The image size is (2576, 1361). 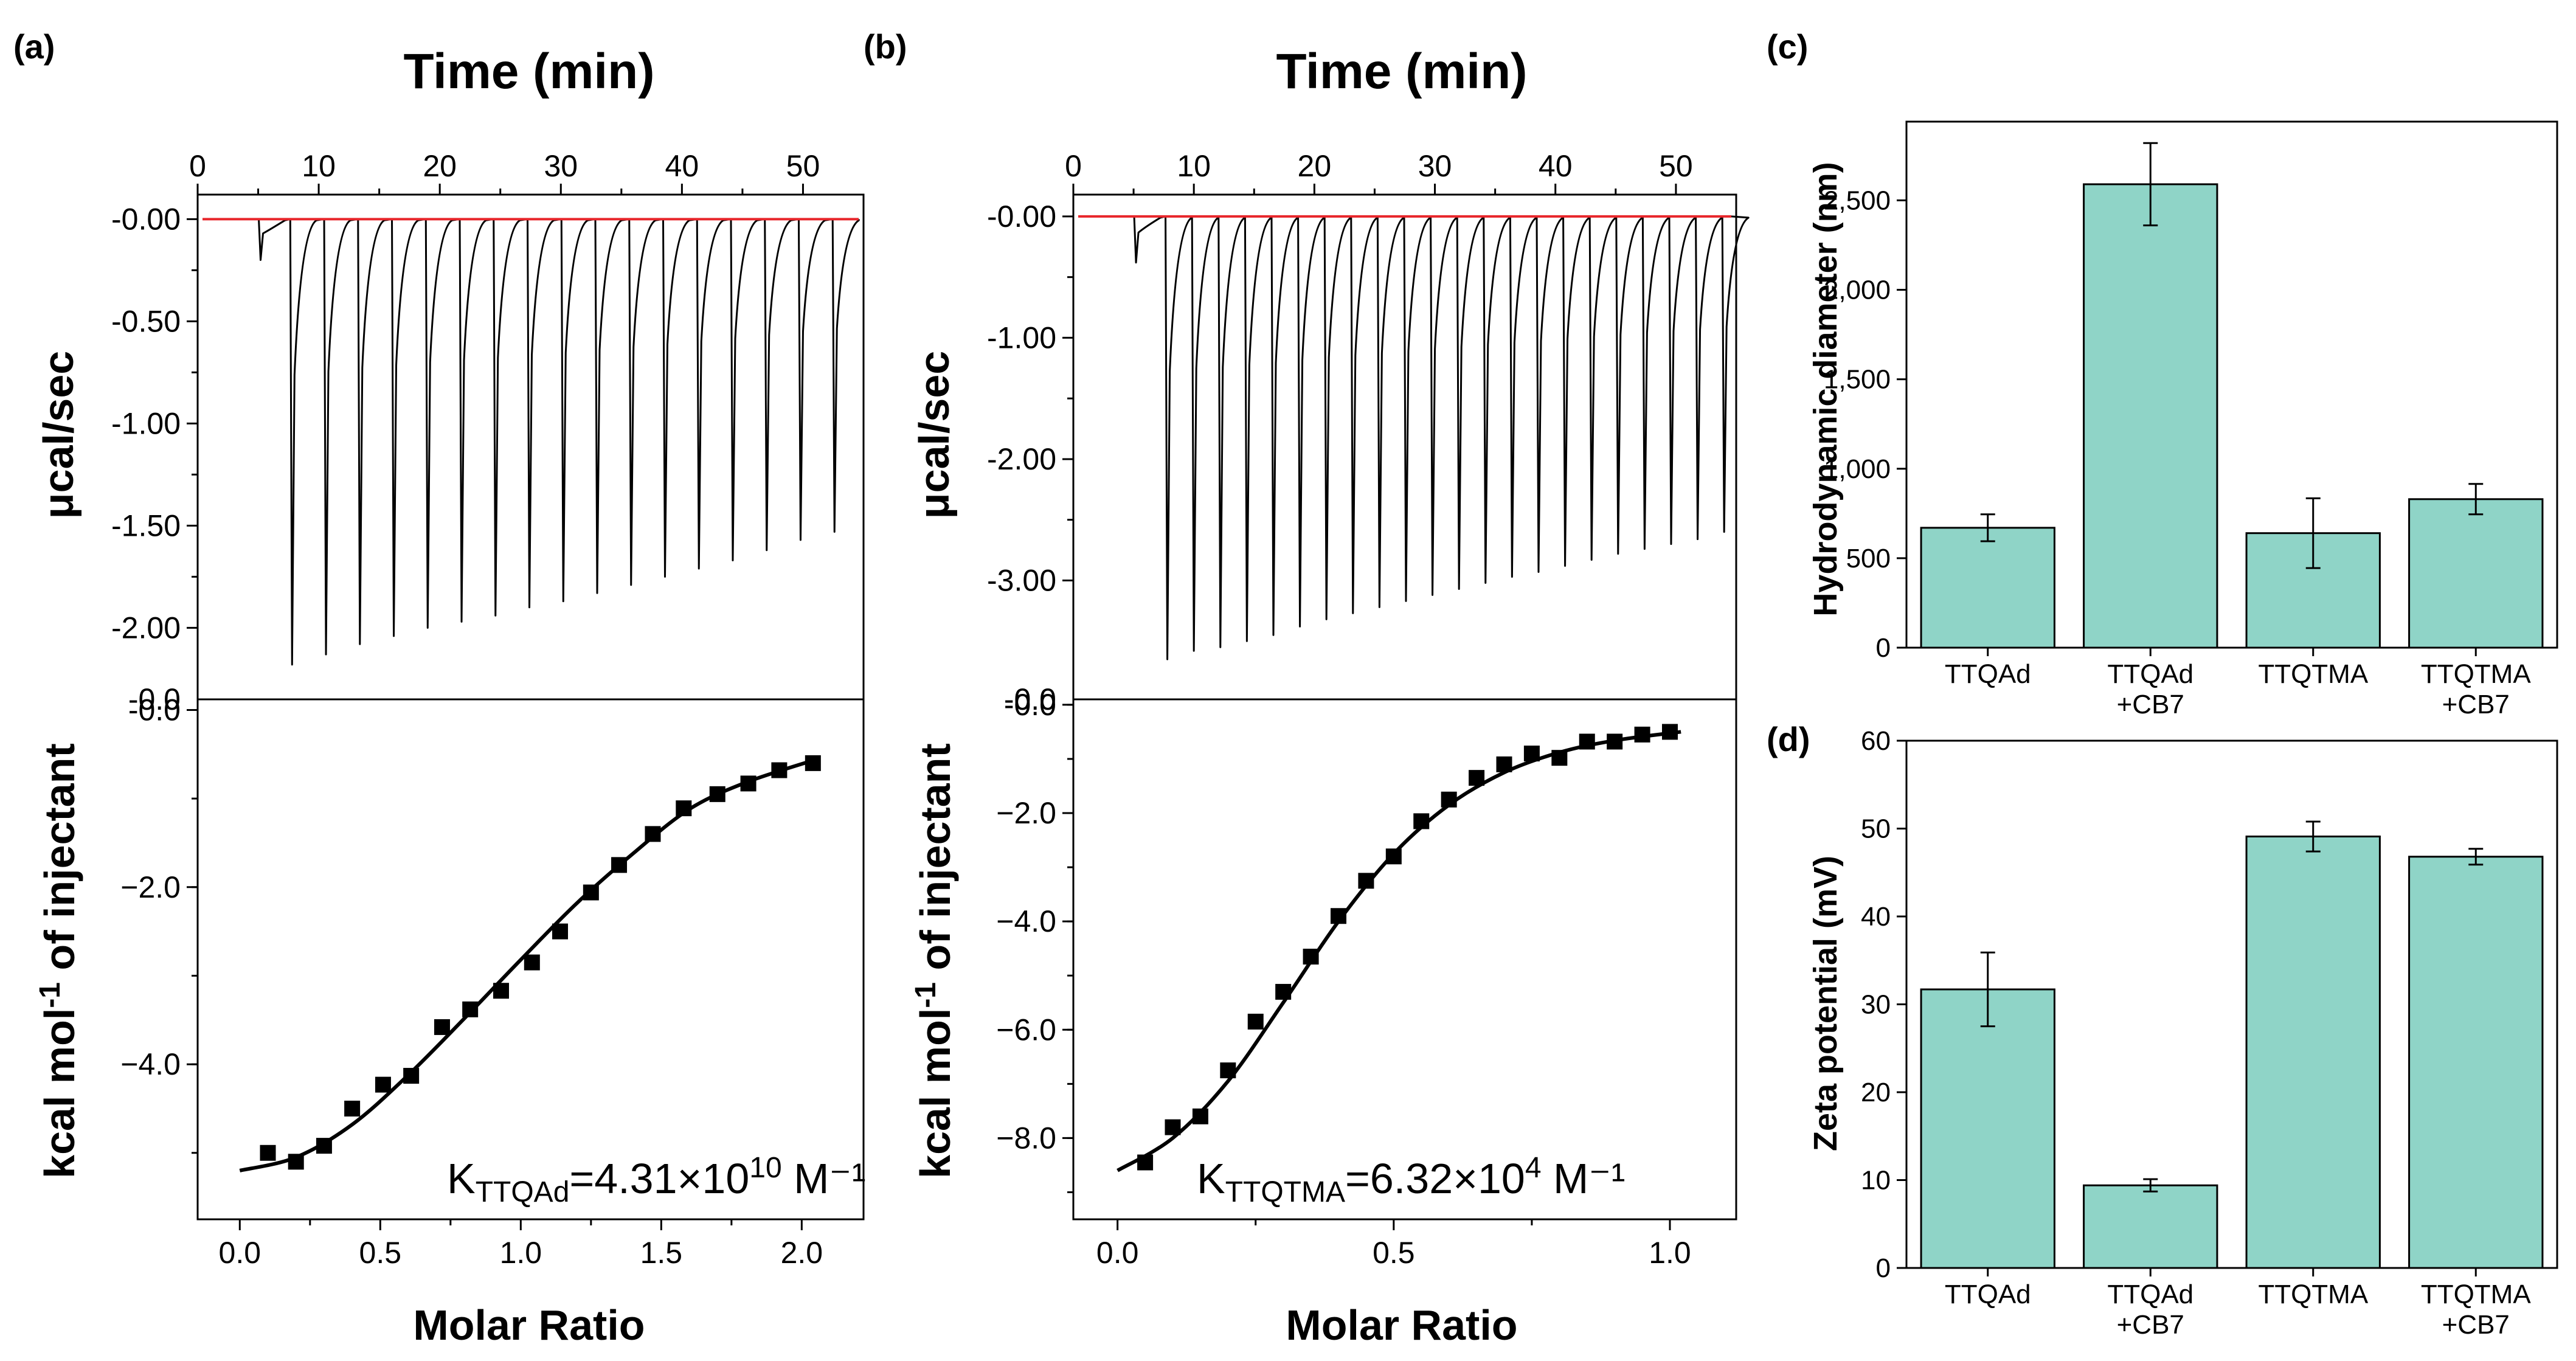 I want to click on panel-b-time-tick-label: 10, so click(x=1194, y=166).